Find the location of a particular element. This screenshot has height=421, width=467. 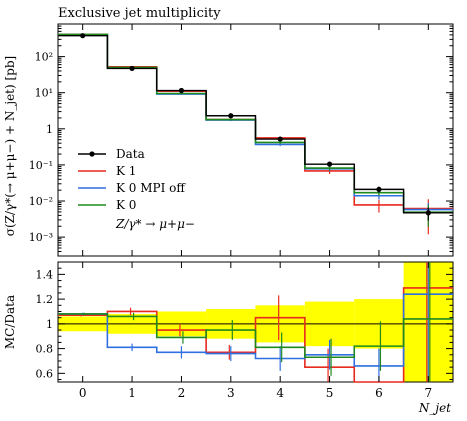

ratio-y-tick-label: 0.6 is located at coordinates (45, 373).